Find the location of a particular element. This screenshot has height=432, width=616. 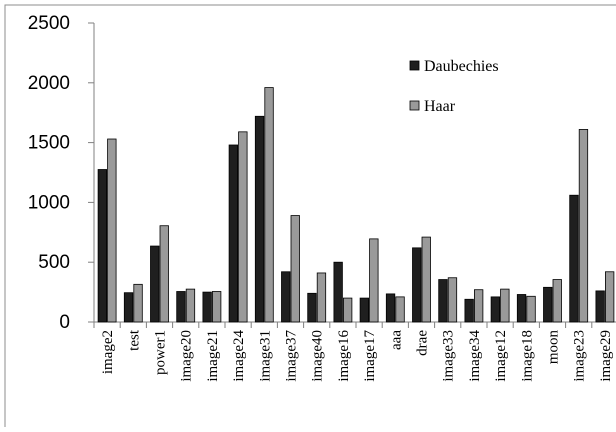

bar-daubechies-image24 is located at coordinates (233, 233).